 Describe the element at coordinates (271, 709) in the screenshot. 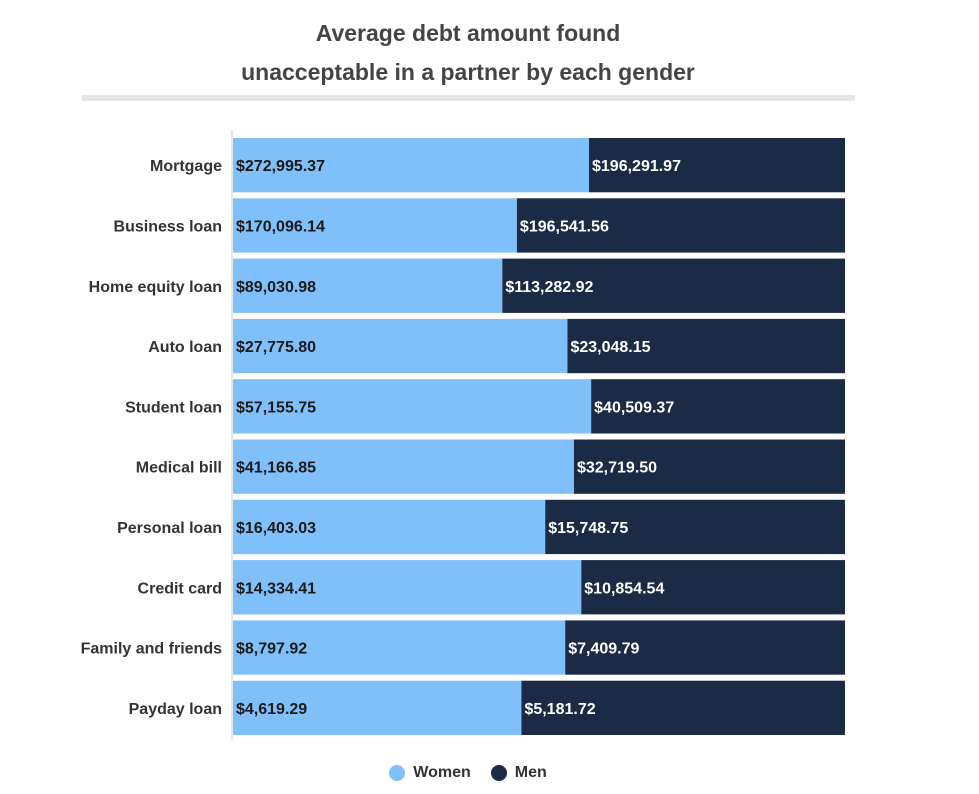

I see `data-label-women: $4,619.29` at that location.